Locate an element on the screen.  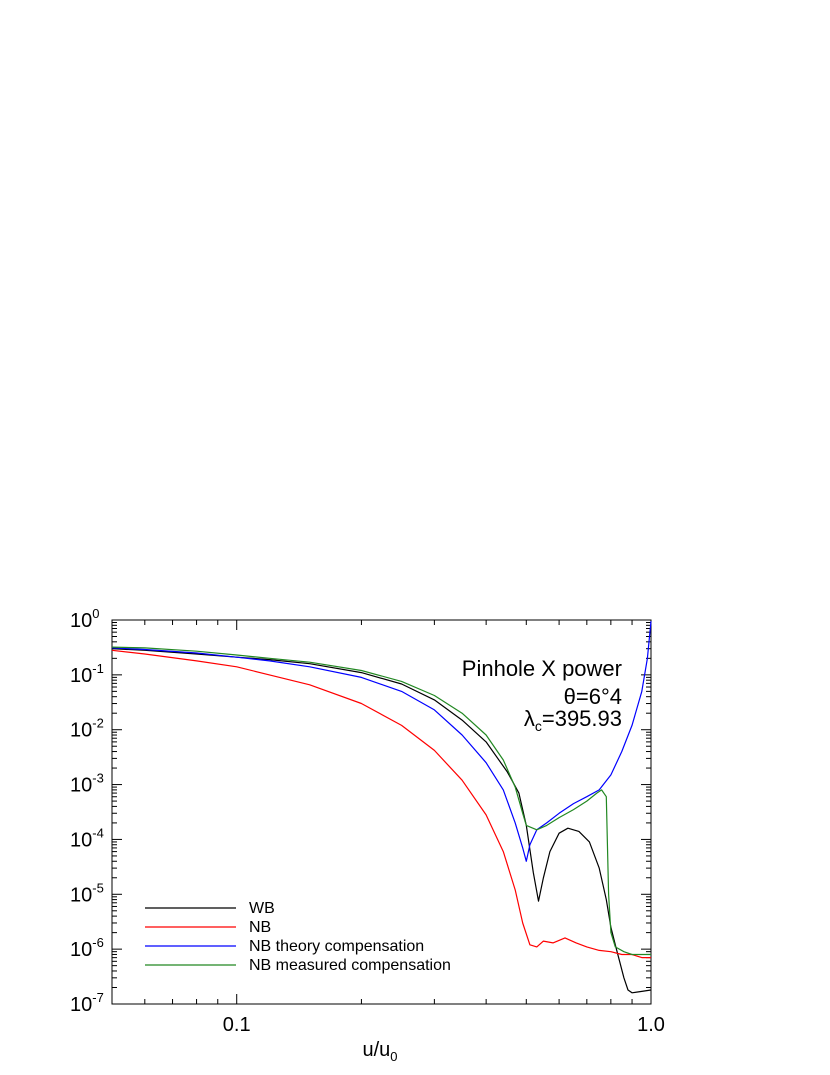
y-tick-label: 10⁻² is located at coordinates (87, 729).